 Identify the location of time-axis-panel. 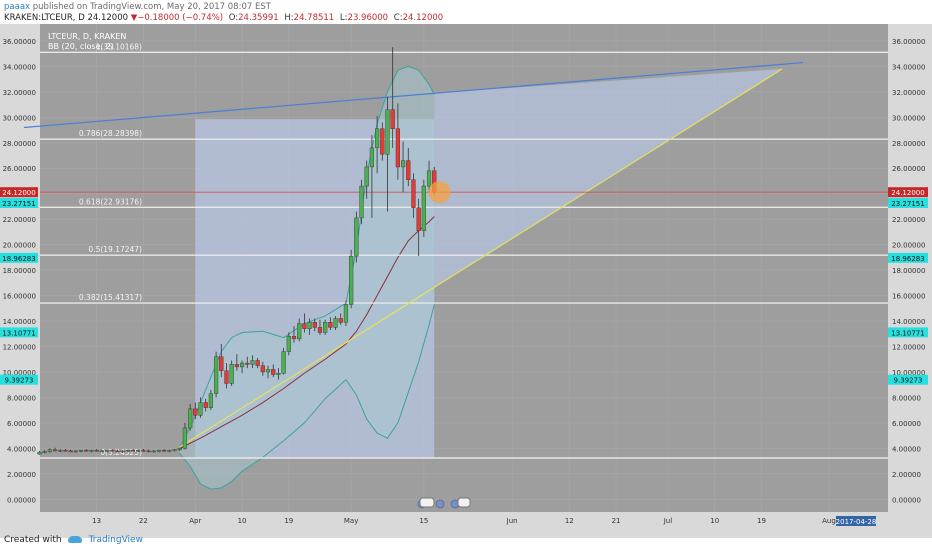
(466, 525).